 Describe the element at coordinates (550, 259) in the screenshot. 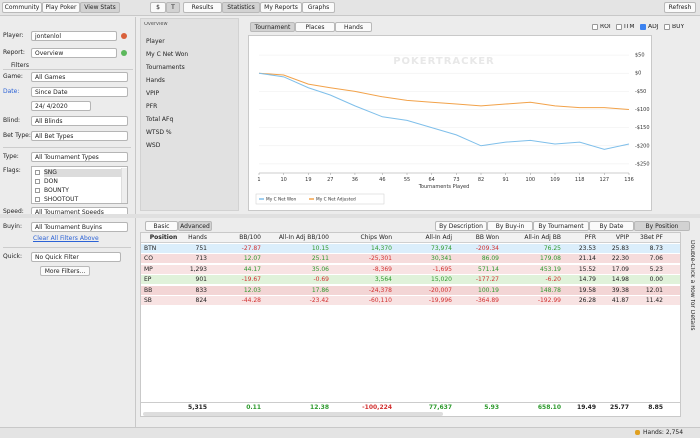

I see `table-cell: 179.08` at that location.